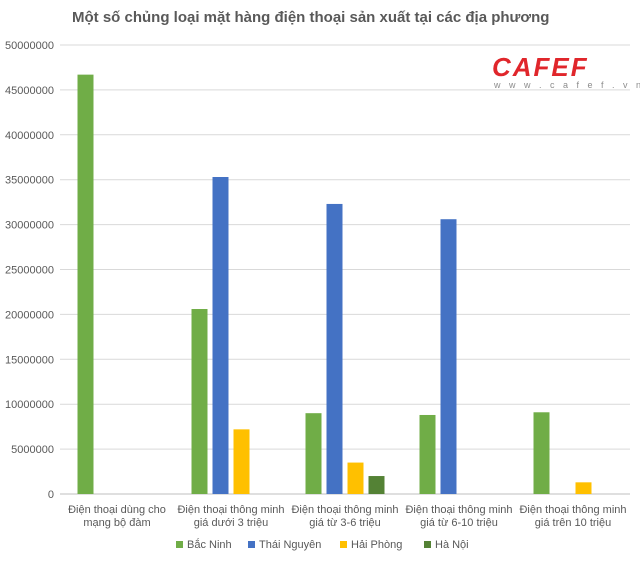 The width and height of the screenshot is (640, 567). What do you see at coordinates (231, 523) in the screenshot?
I see `x-category-label: giá dưới 3 triệu` at bounding box center [231, 523].